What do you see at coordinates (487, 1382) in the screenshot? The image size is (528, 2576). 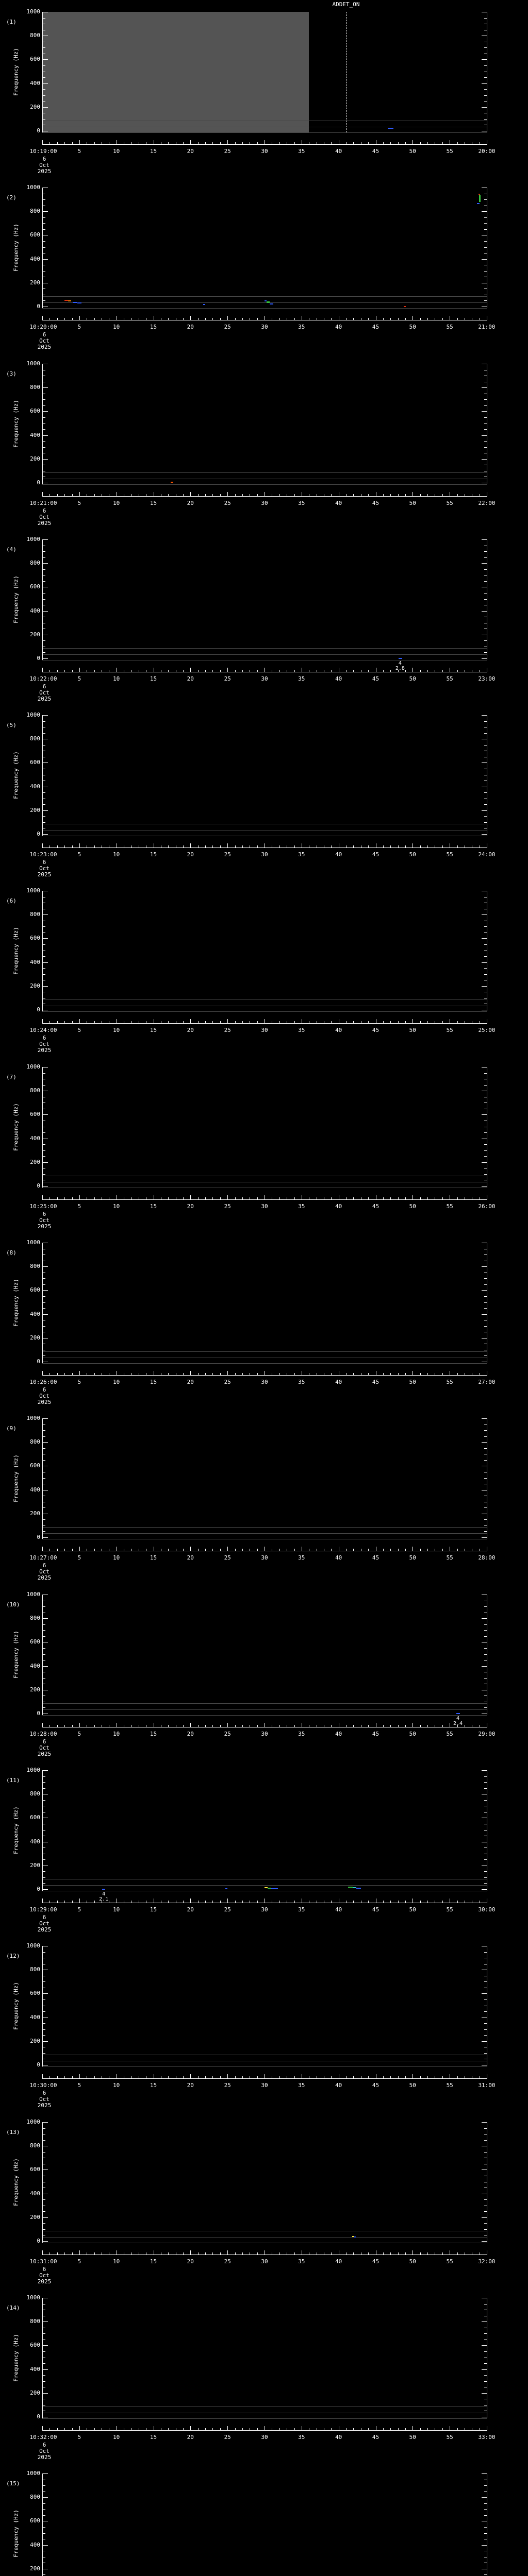 I see `end-time-label: 27:00` at bounding box center [487, 1382].